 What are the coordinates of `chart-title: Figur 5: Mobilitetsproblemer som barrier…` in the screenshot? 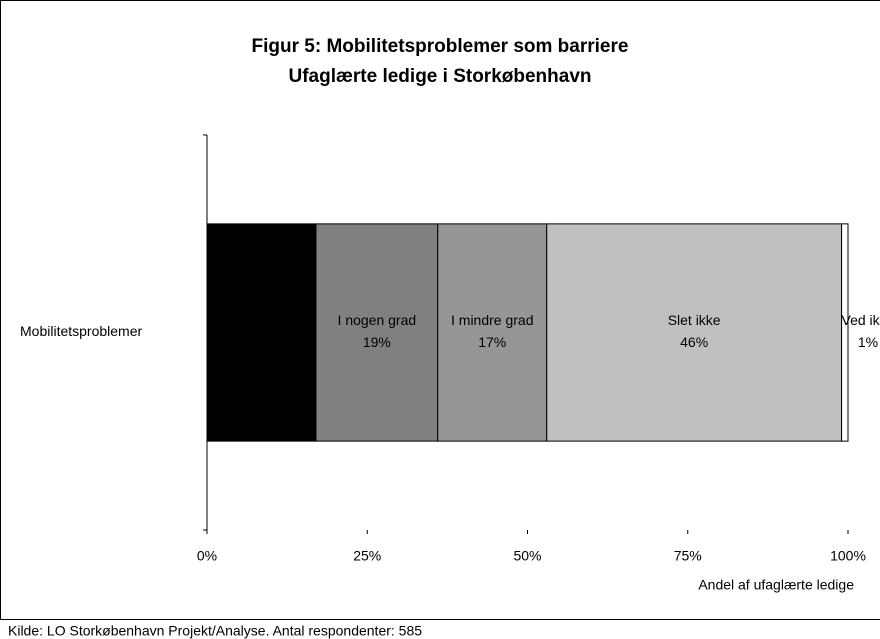 It's located at (440, 46).